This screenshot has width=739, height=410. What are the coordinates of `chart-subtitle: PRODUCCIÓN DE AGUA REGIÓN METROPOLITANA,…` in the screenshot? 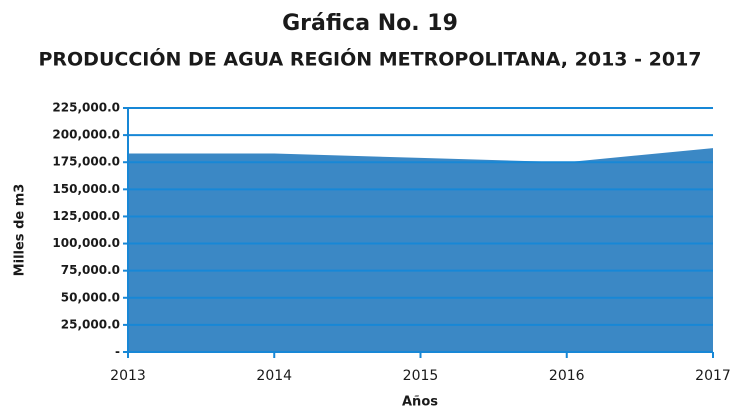 It's located at (369, 59).